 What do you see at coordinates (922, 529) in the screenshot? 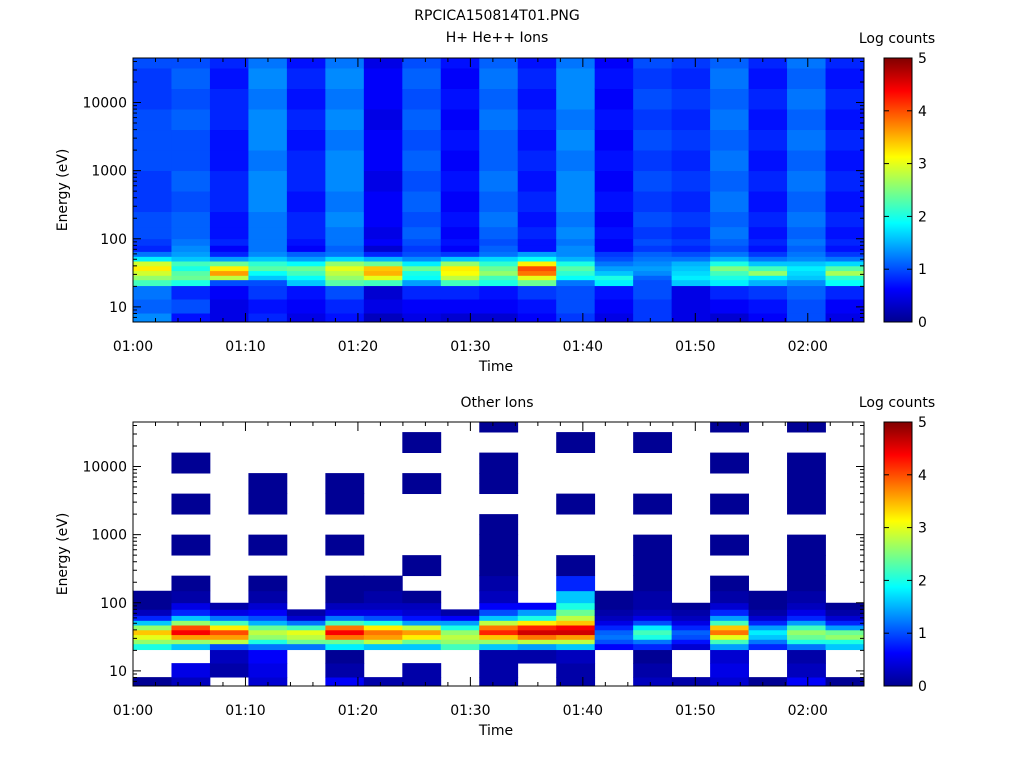
I see `colorbar-tick-label: 3` at bounding box center [922, 529].